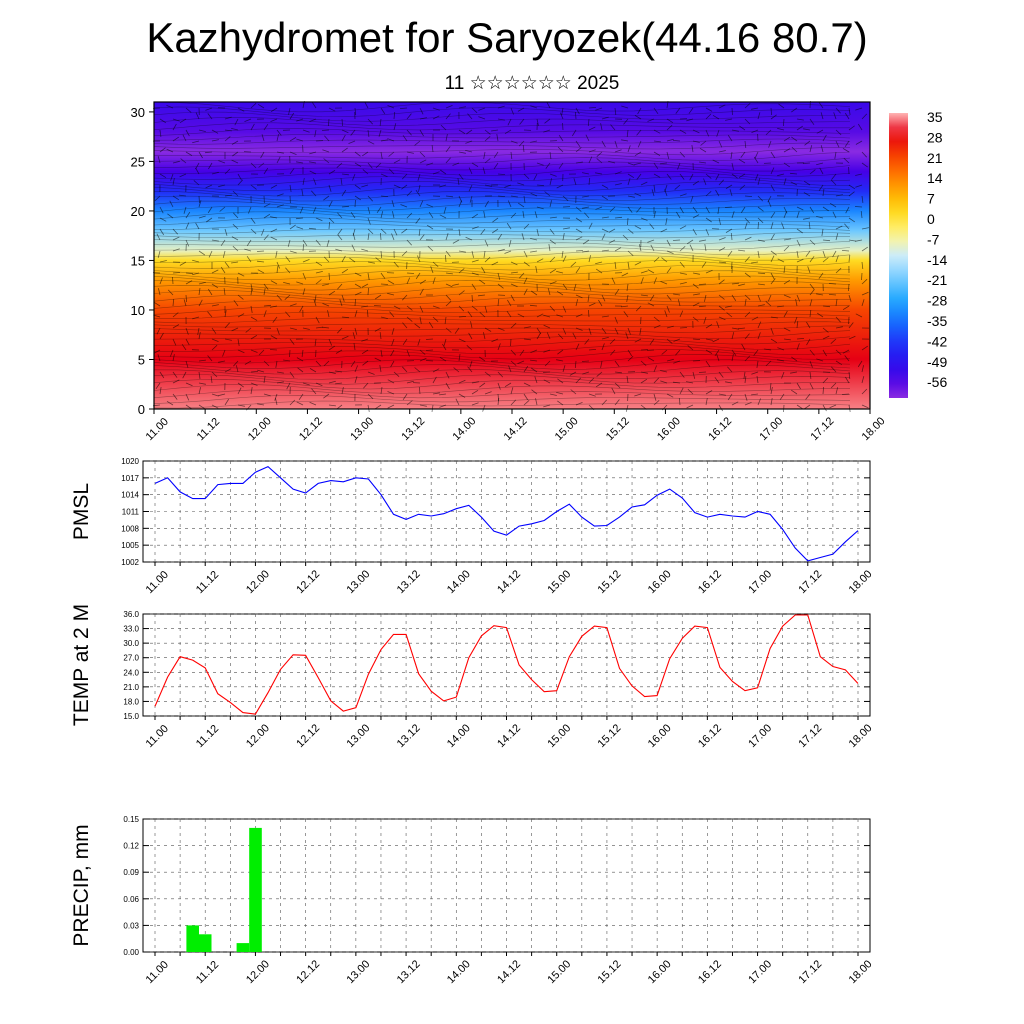 The height and width of the screenshot is (1024, 1024). What do you see at coordinates (258, 972) in the screenshot?
I see `x-tick-label: 12.00` at bounding box center [258, 972].